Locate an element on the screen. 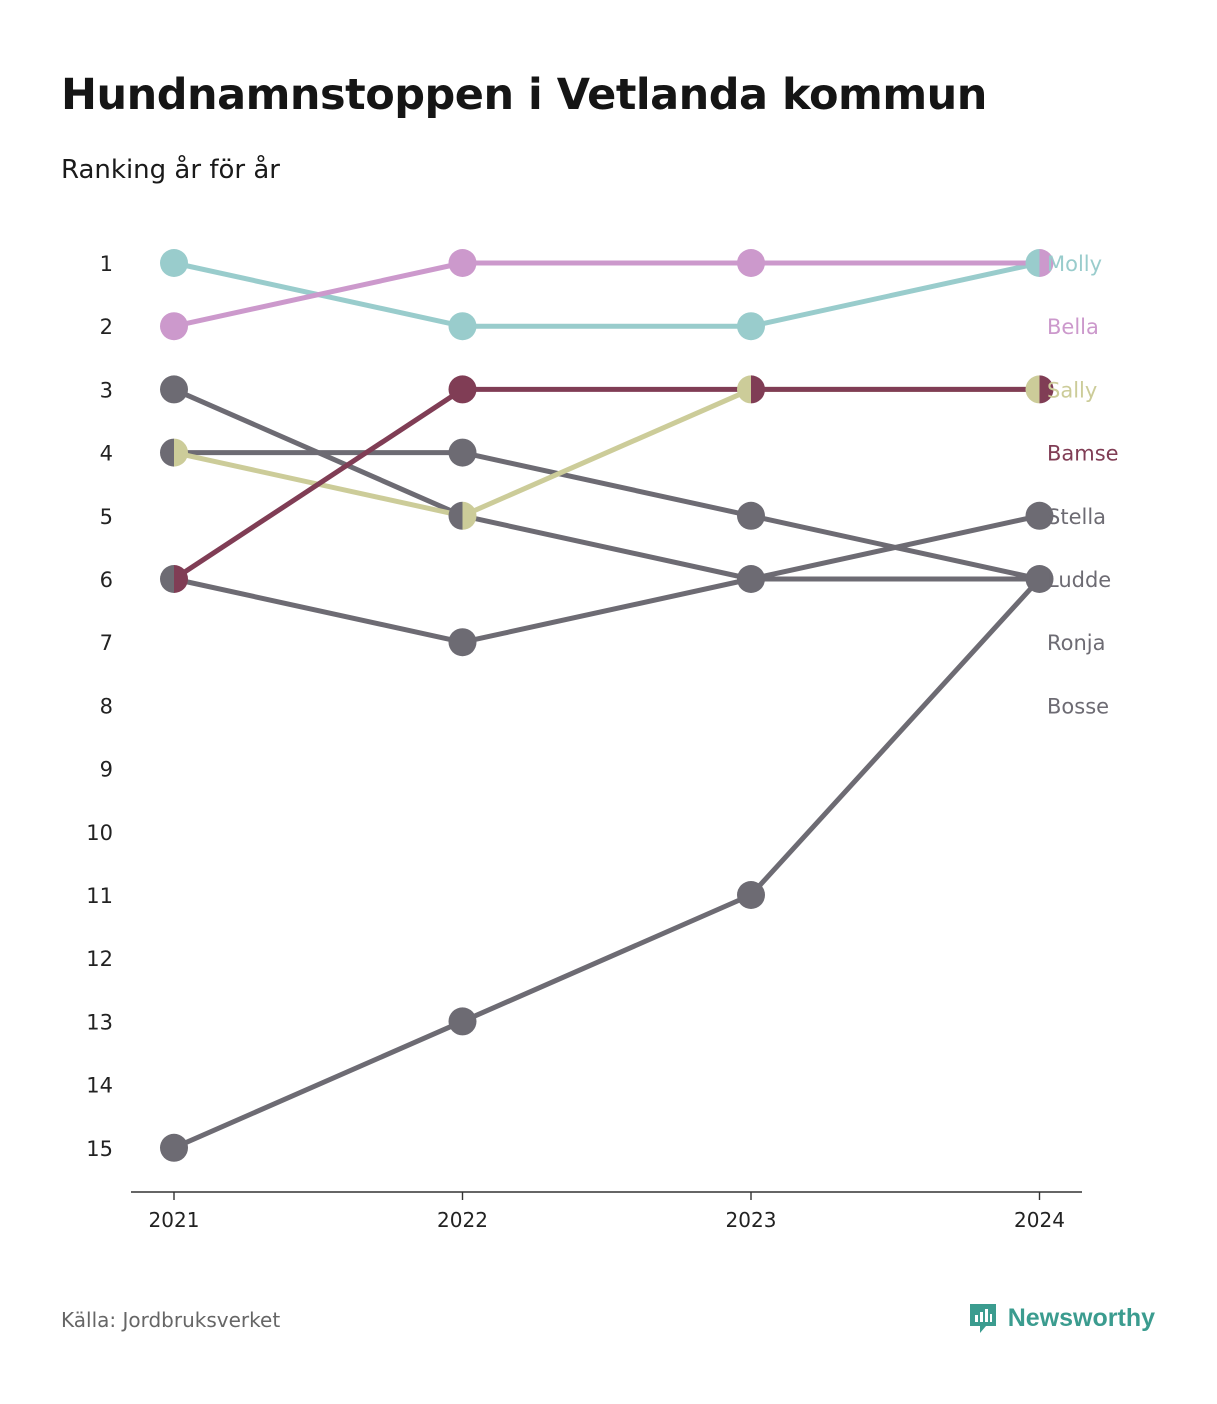 The width and height of the screenshot is (1217, 1404). series-line-bella is located at coordinates (606, 294).